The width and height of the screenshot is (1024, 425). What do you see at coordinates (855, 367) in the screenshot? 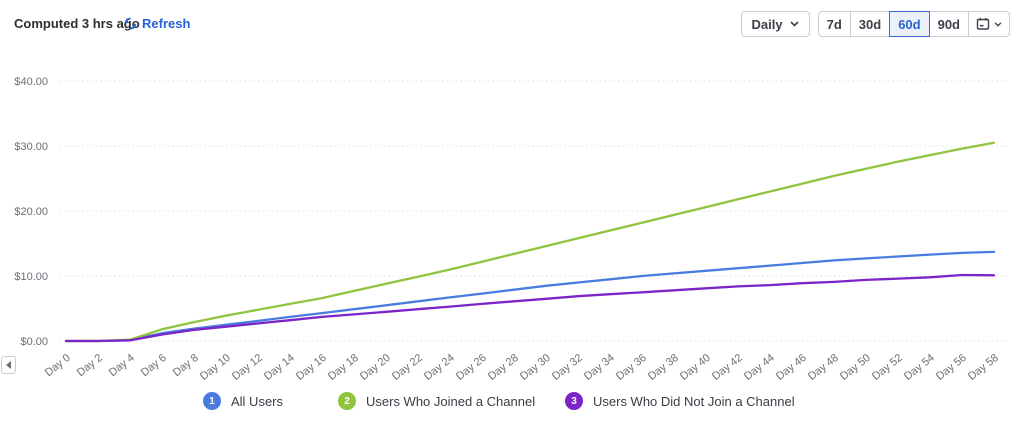
I see `x-axis-tick-label: Day 50` at bounding box center [855, 367].